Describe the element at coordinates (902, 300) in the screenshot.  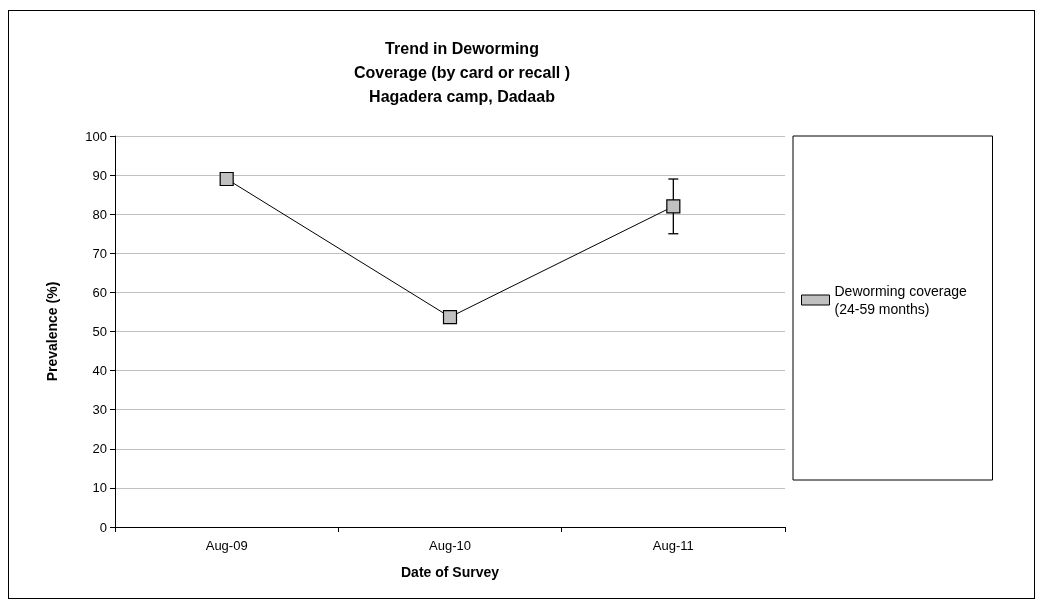
I see `legend-label: Deworming coverage (24-59 months)` at that location.